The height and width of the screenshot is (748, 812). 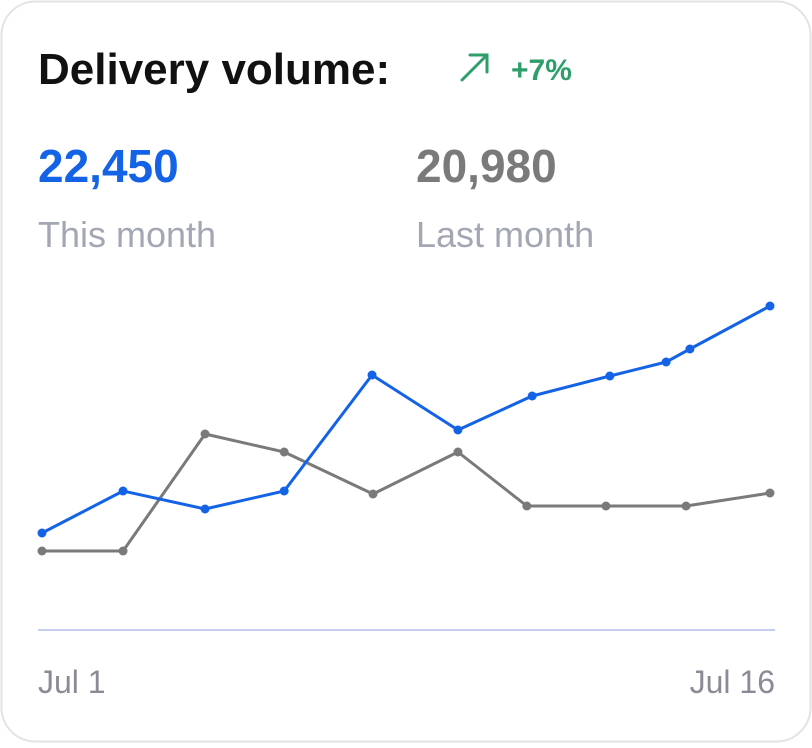 What do you see at coordinates (406, 492) in the screenshot?
I see `series-line` at bounding box center [406, 492].